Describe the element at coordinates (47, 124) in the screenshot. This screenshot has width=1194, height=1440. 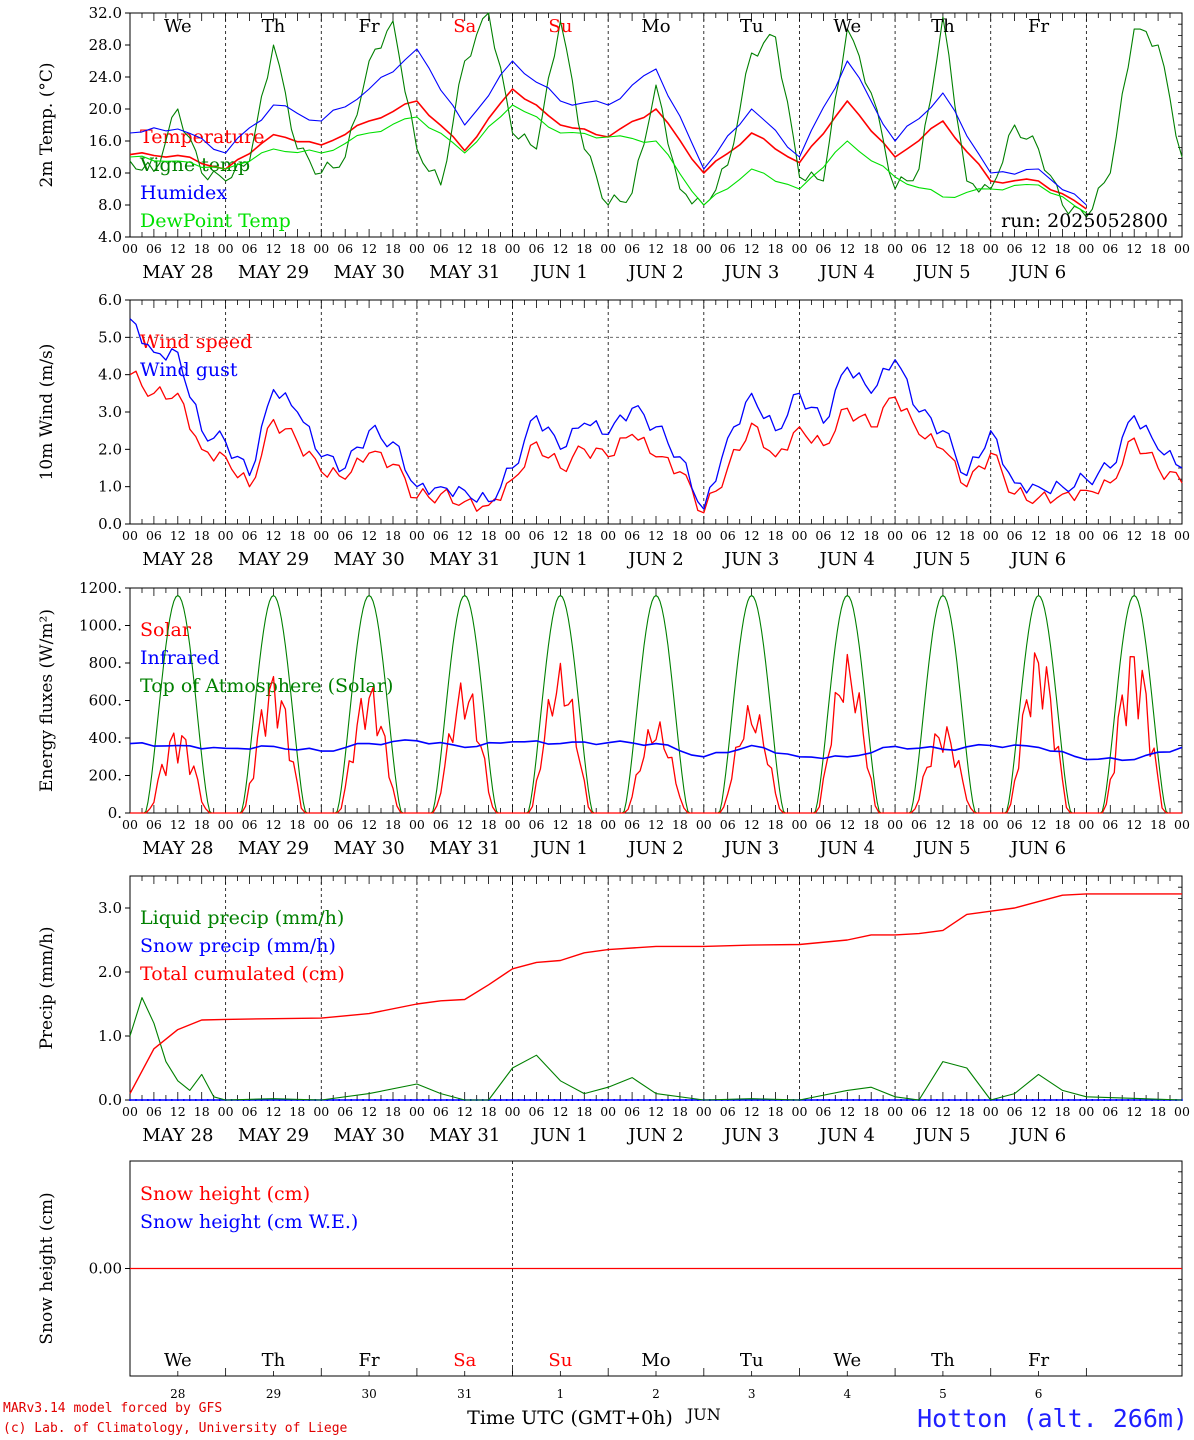
I see `temp-y-axis-title: 2m Temp. (°C)` at that location.